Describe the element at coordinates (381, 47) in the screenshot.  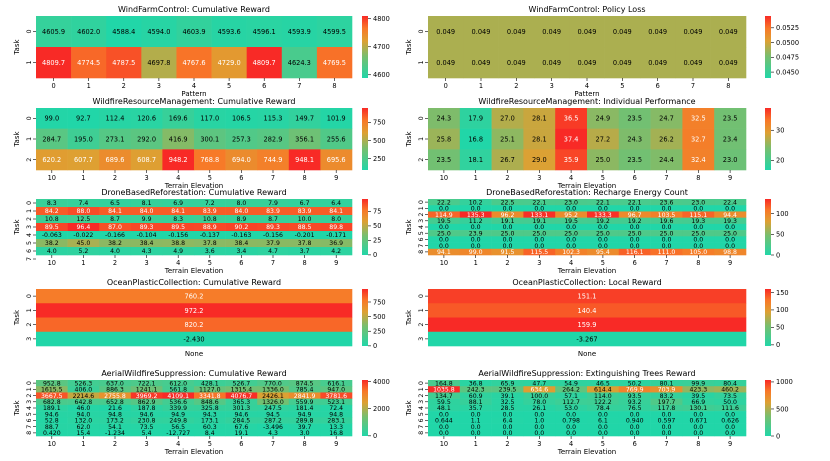
I see `colorbar-tick-label: 4700` at that location.